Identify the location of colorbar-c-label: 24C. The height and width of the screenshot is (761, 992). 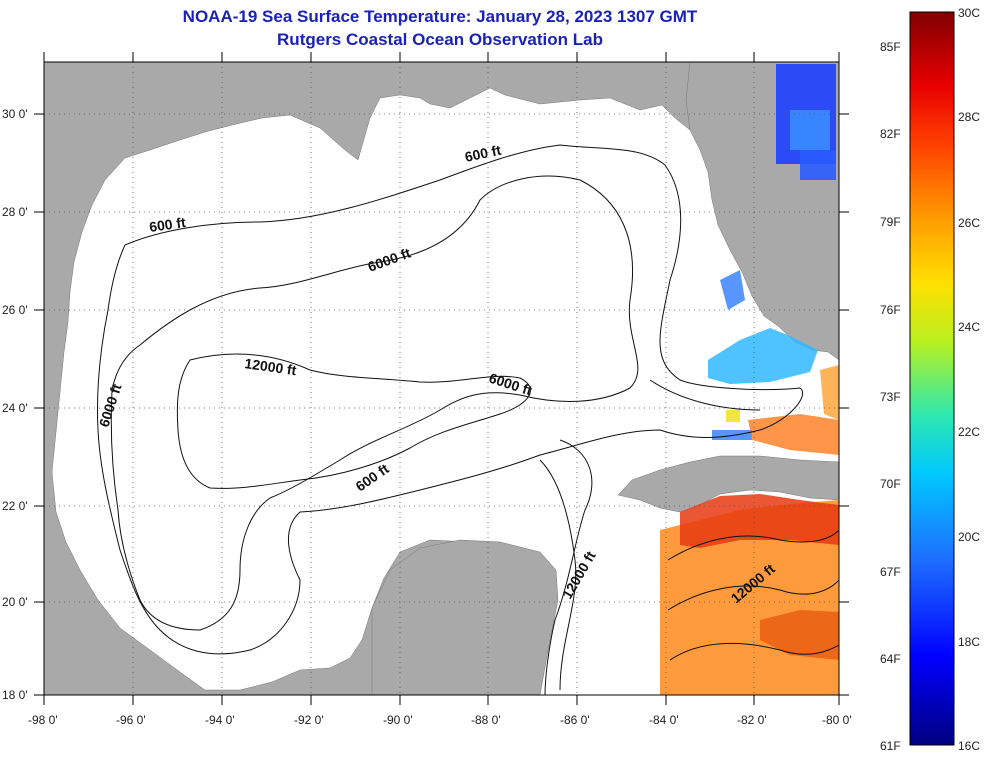
(969, 327).